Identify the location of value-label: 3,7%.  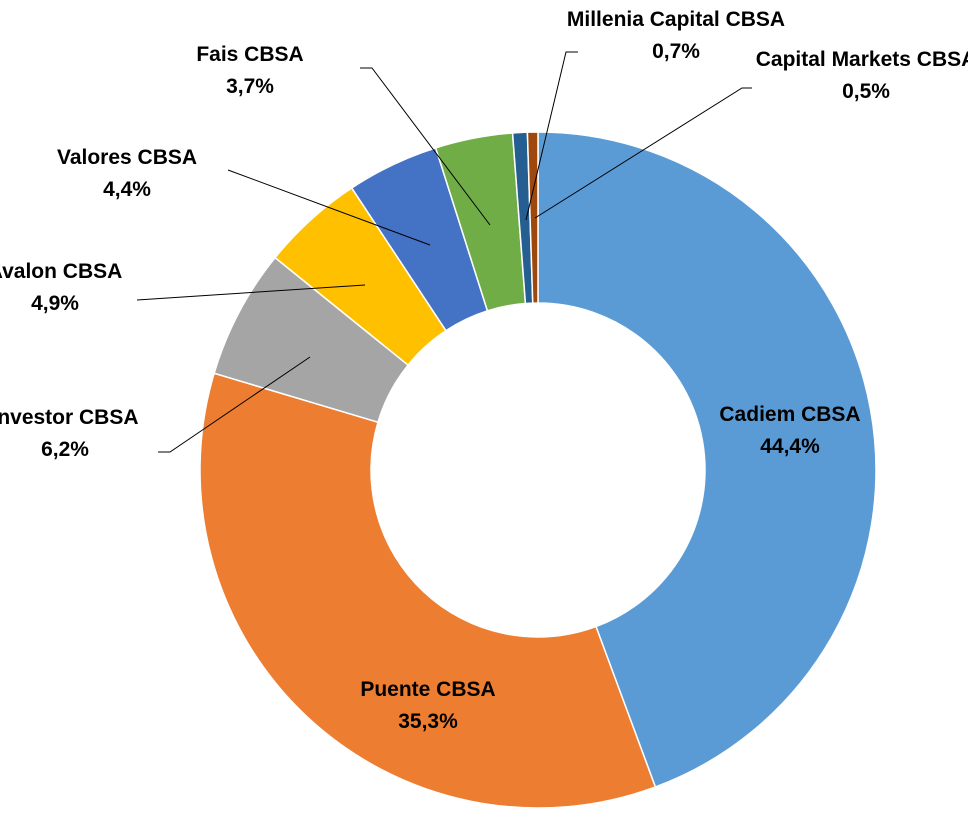
(250, 86).